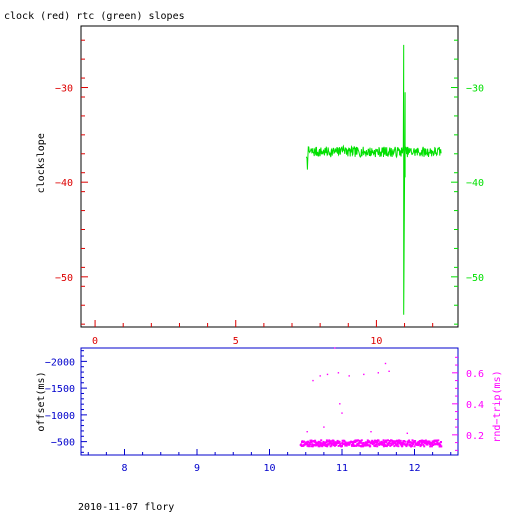 The width and height of the screenshot is (512, 512). I want to click on y-tick-label-right: −50, so click(475, 278).